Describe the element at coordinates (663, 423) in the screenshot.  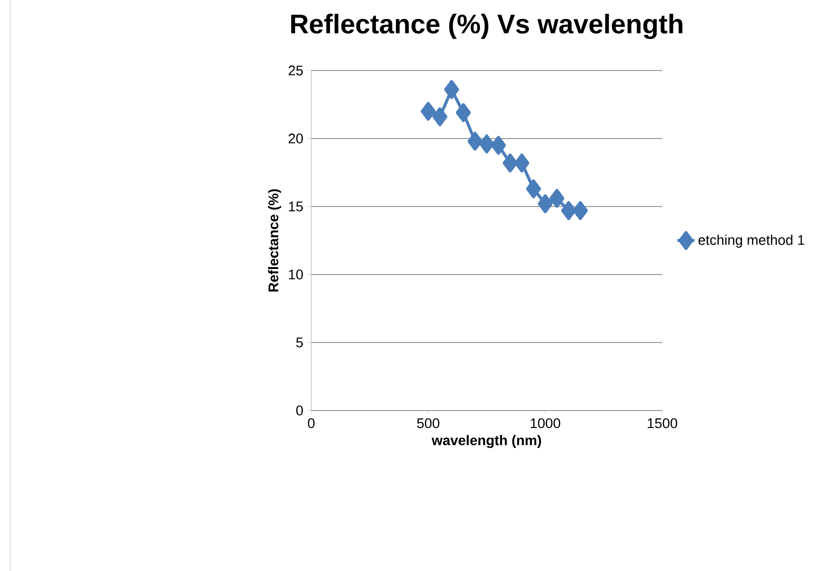
I see `x-tick-label: 1500` at that location.